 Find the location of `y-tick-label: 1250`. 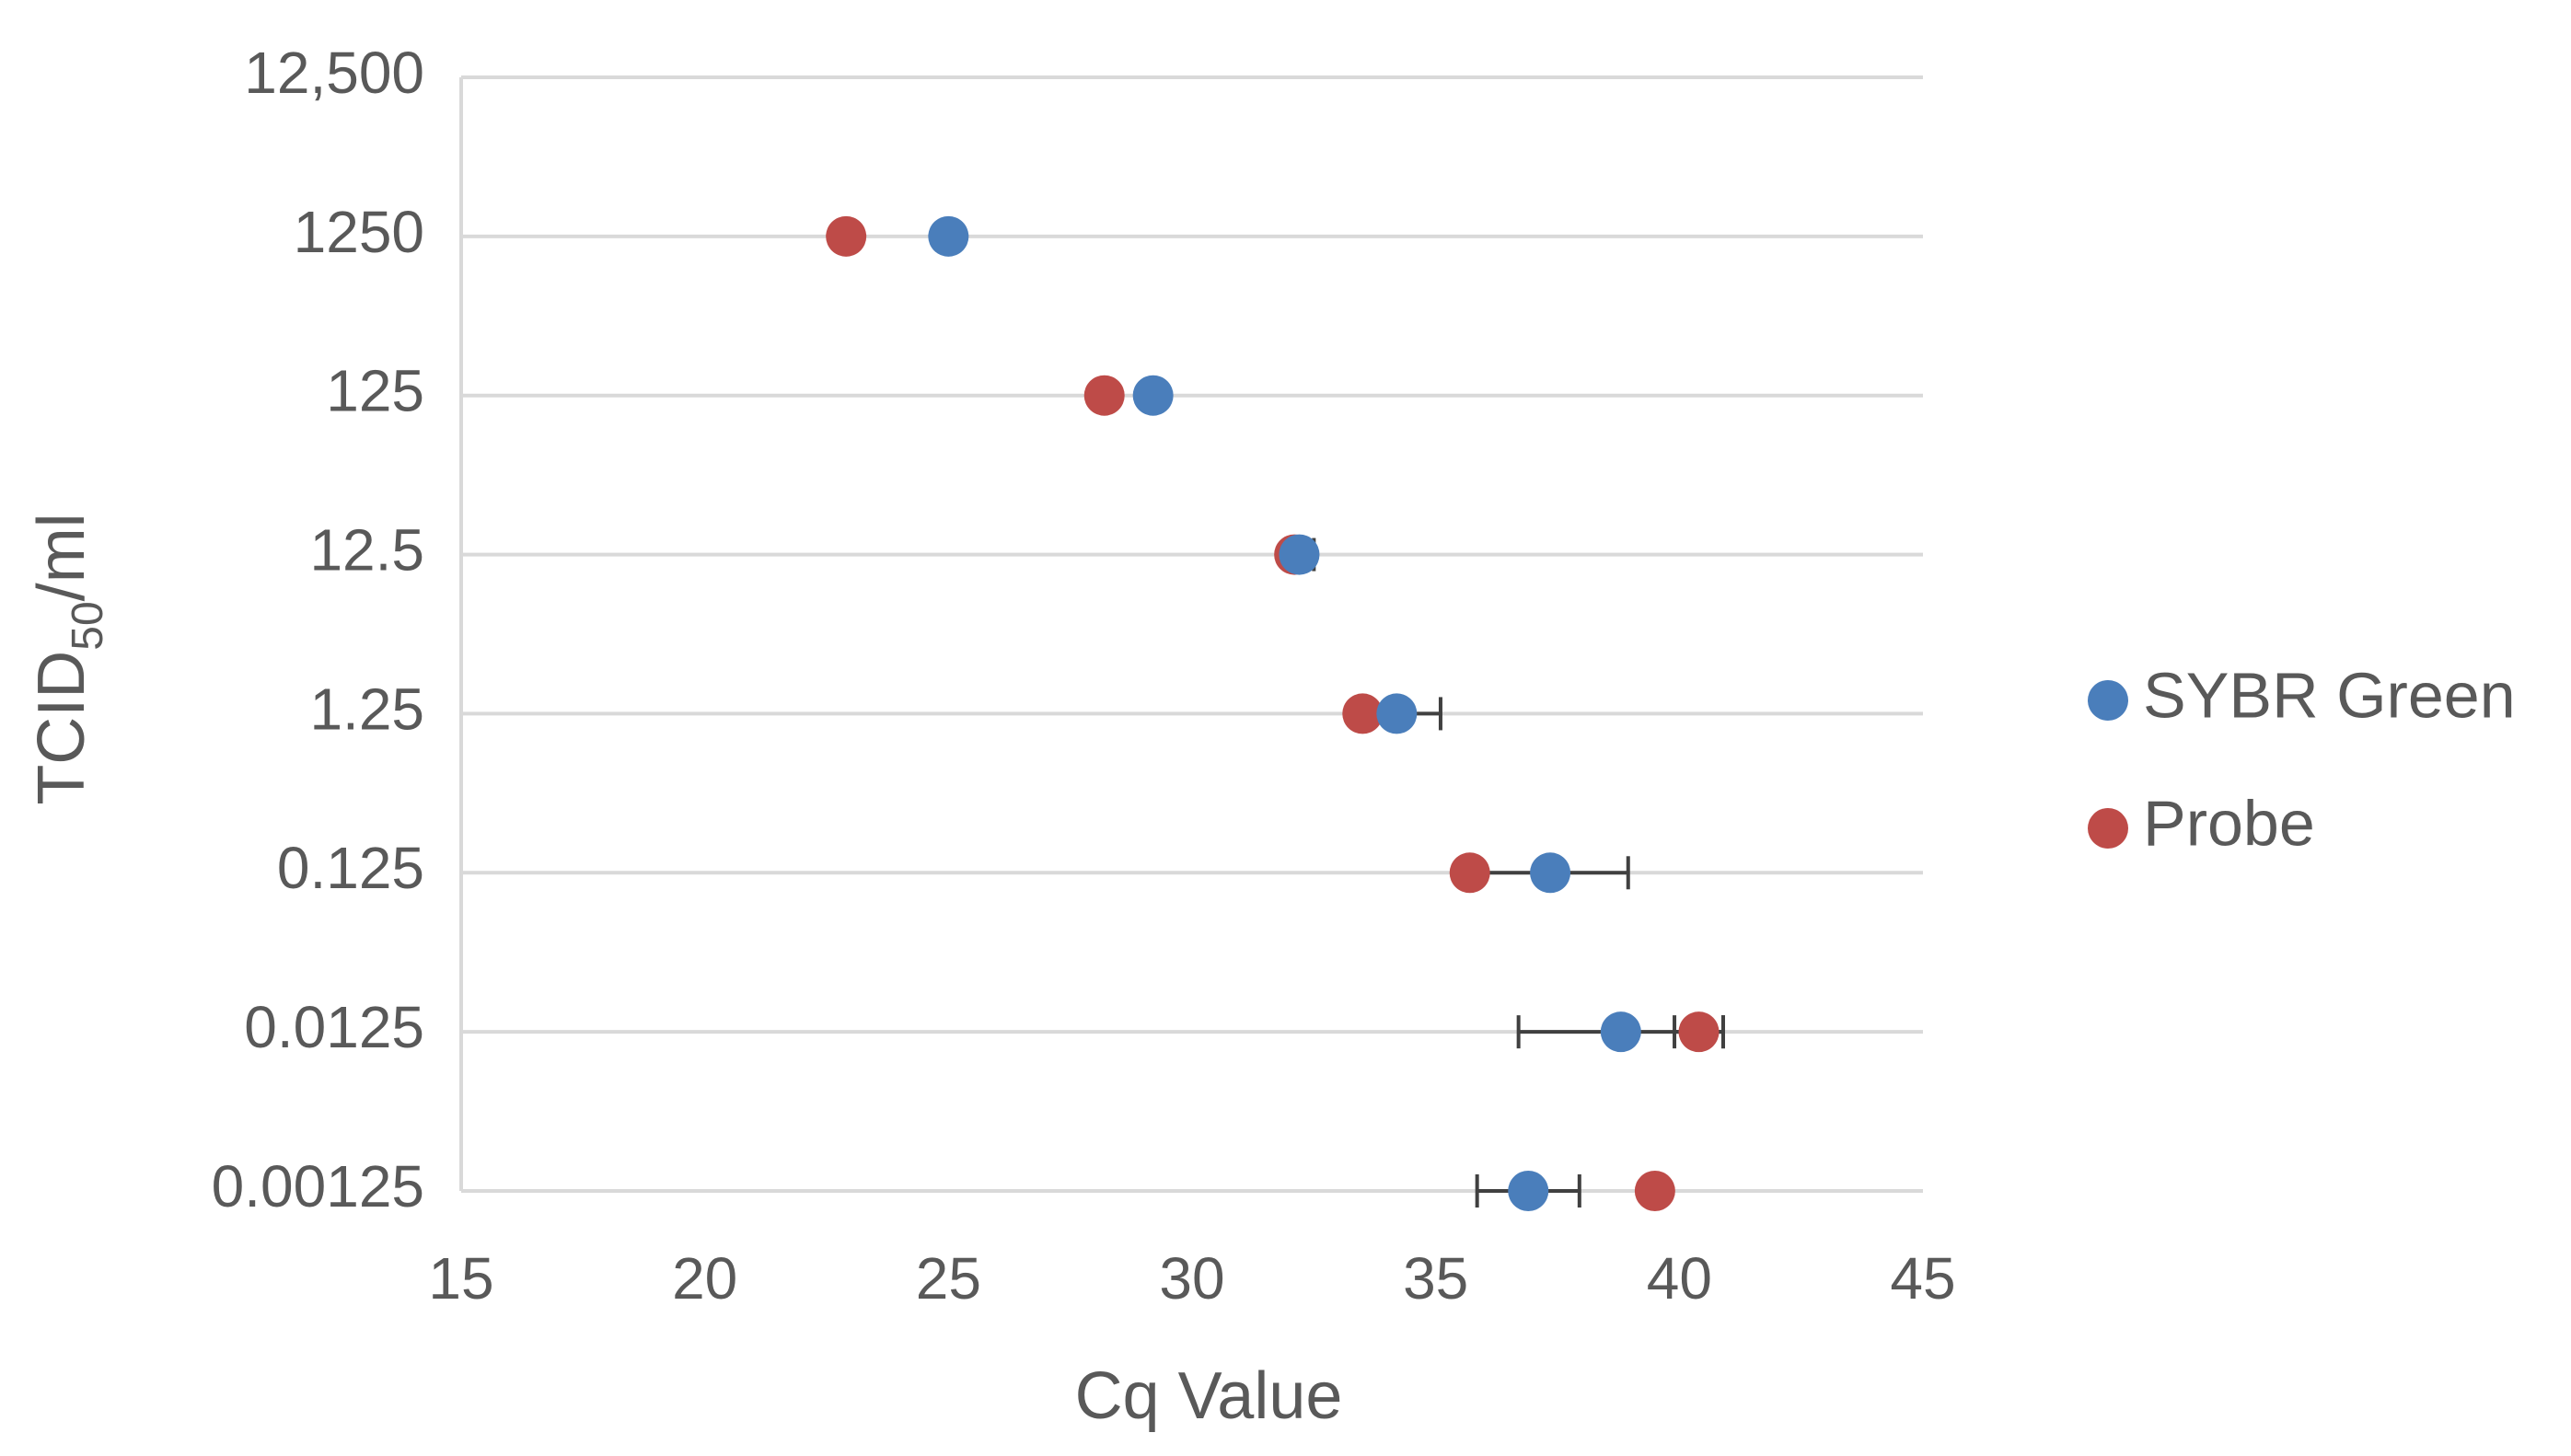

y-tick-label: 1250 is located at coordinates (359, 232).